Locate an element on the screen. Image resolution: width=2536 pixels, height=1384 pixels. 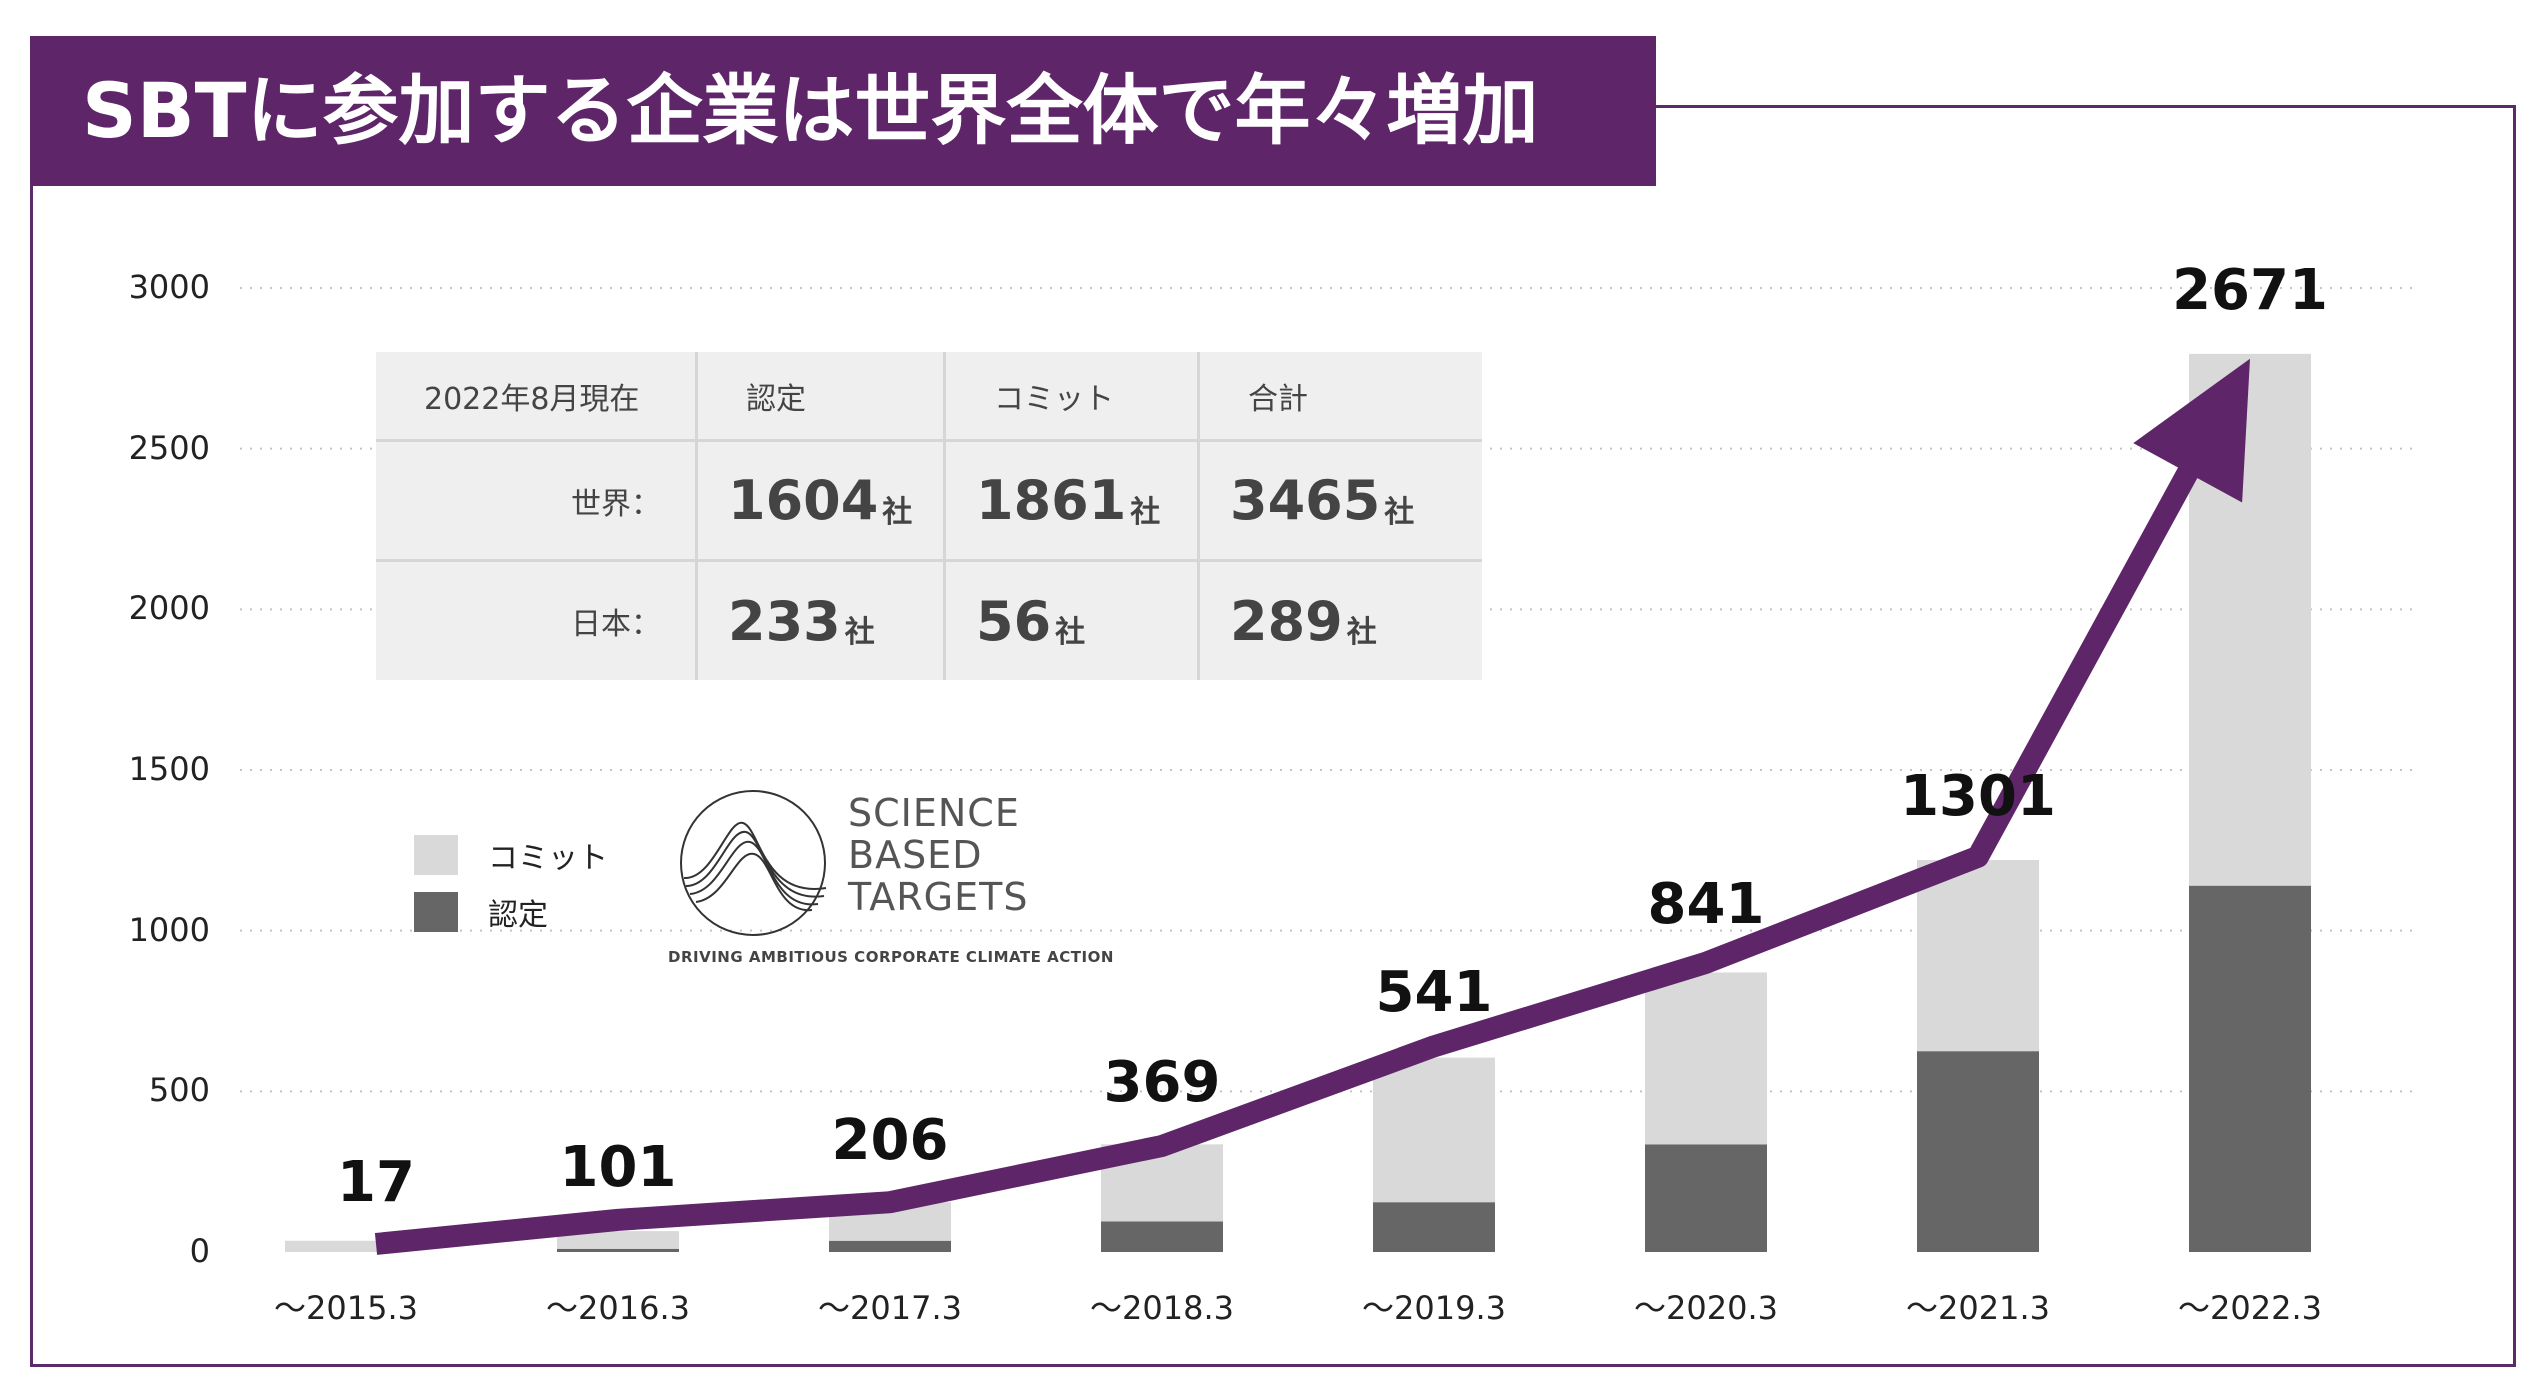
x-tick-label: 〜2021.3 is located at coordinates (1978, 1308).